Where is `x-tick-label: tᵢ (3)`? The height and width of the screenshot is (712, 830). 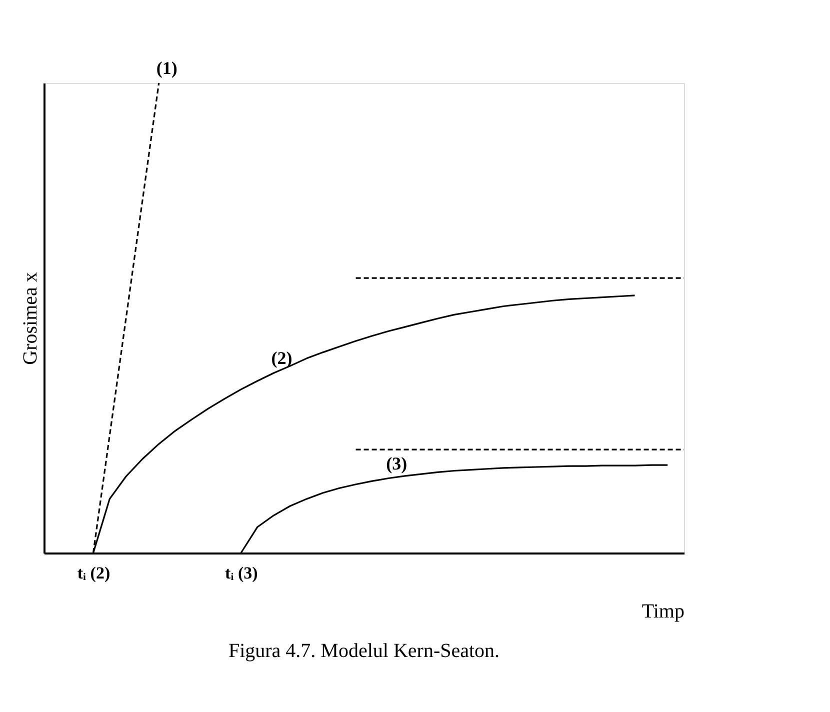
x-tick-label: tᵢ (3) is located at coordinates (241, 573).